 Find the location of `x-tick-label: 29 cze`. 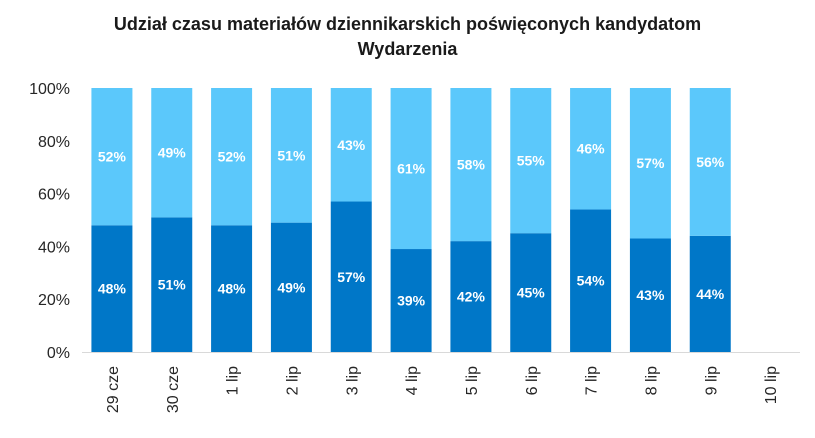

x-tick-label: 29 cze is located at coordinates (113, 389).